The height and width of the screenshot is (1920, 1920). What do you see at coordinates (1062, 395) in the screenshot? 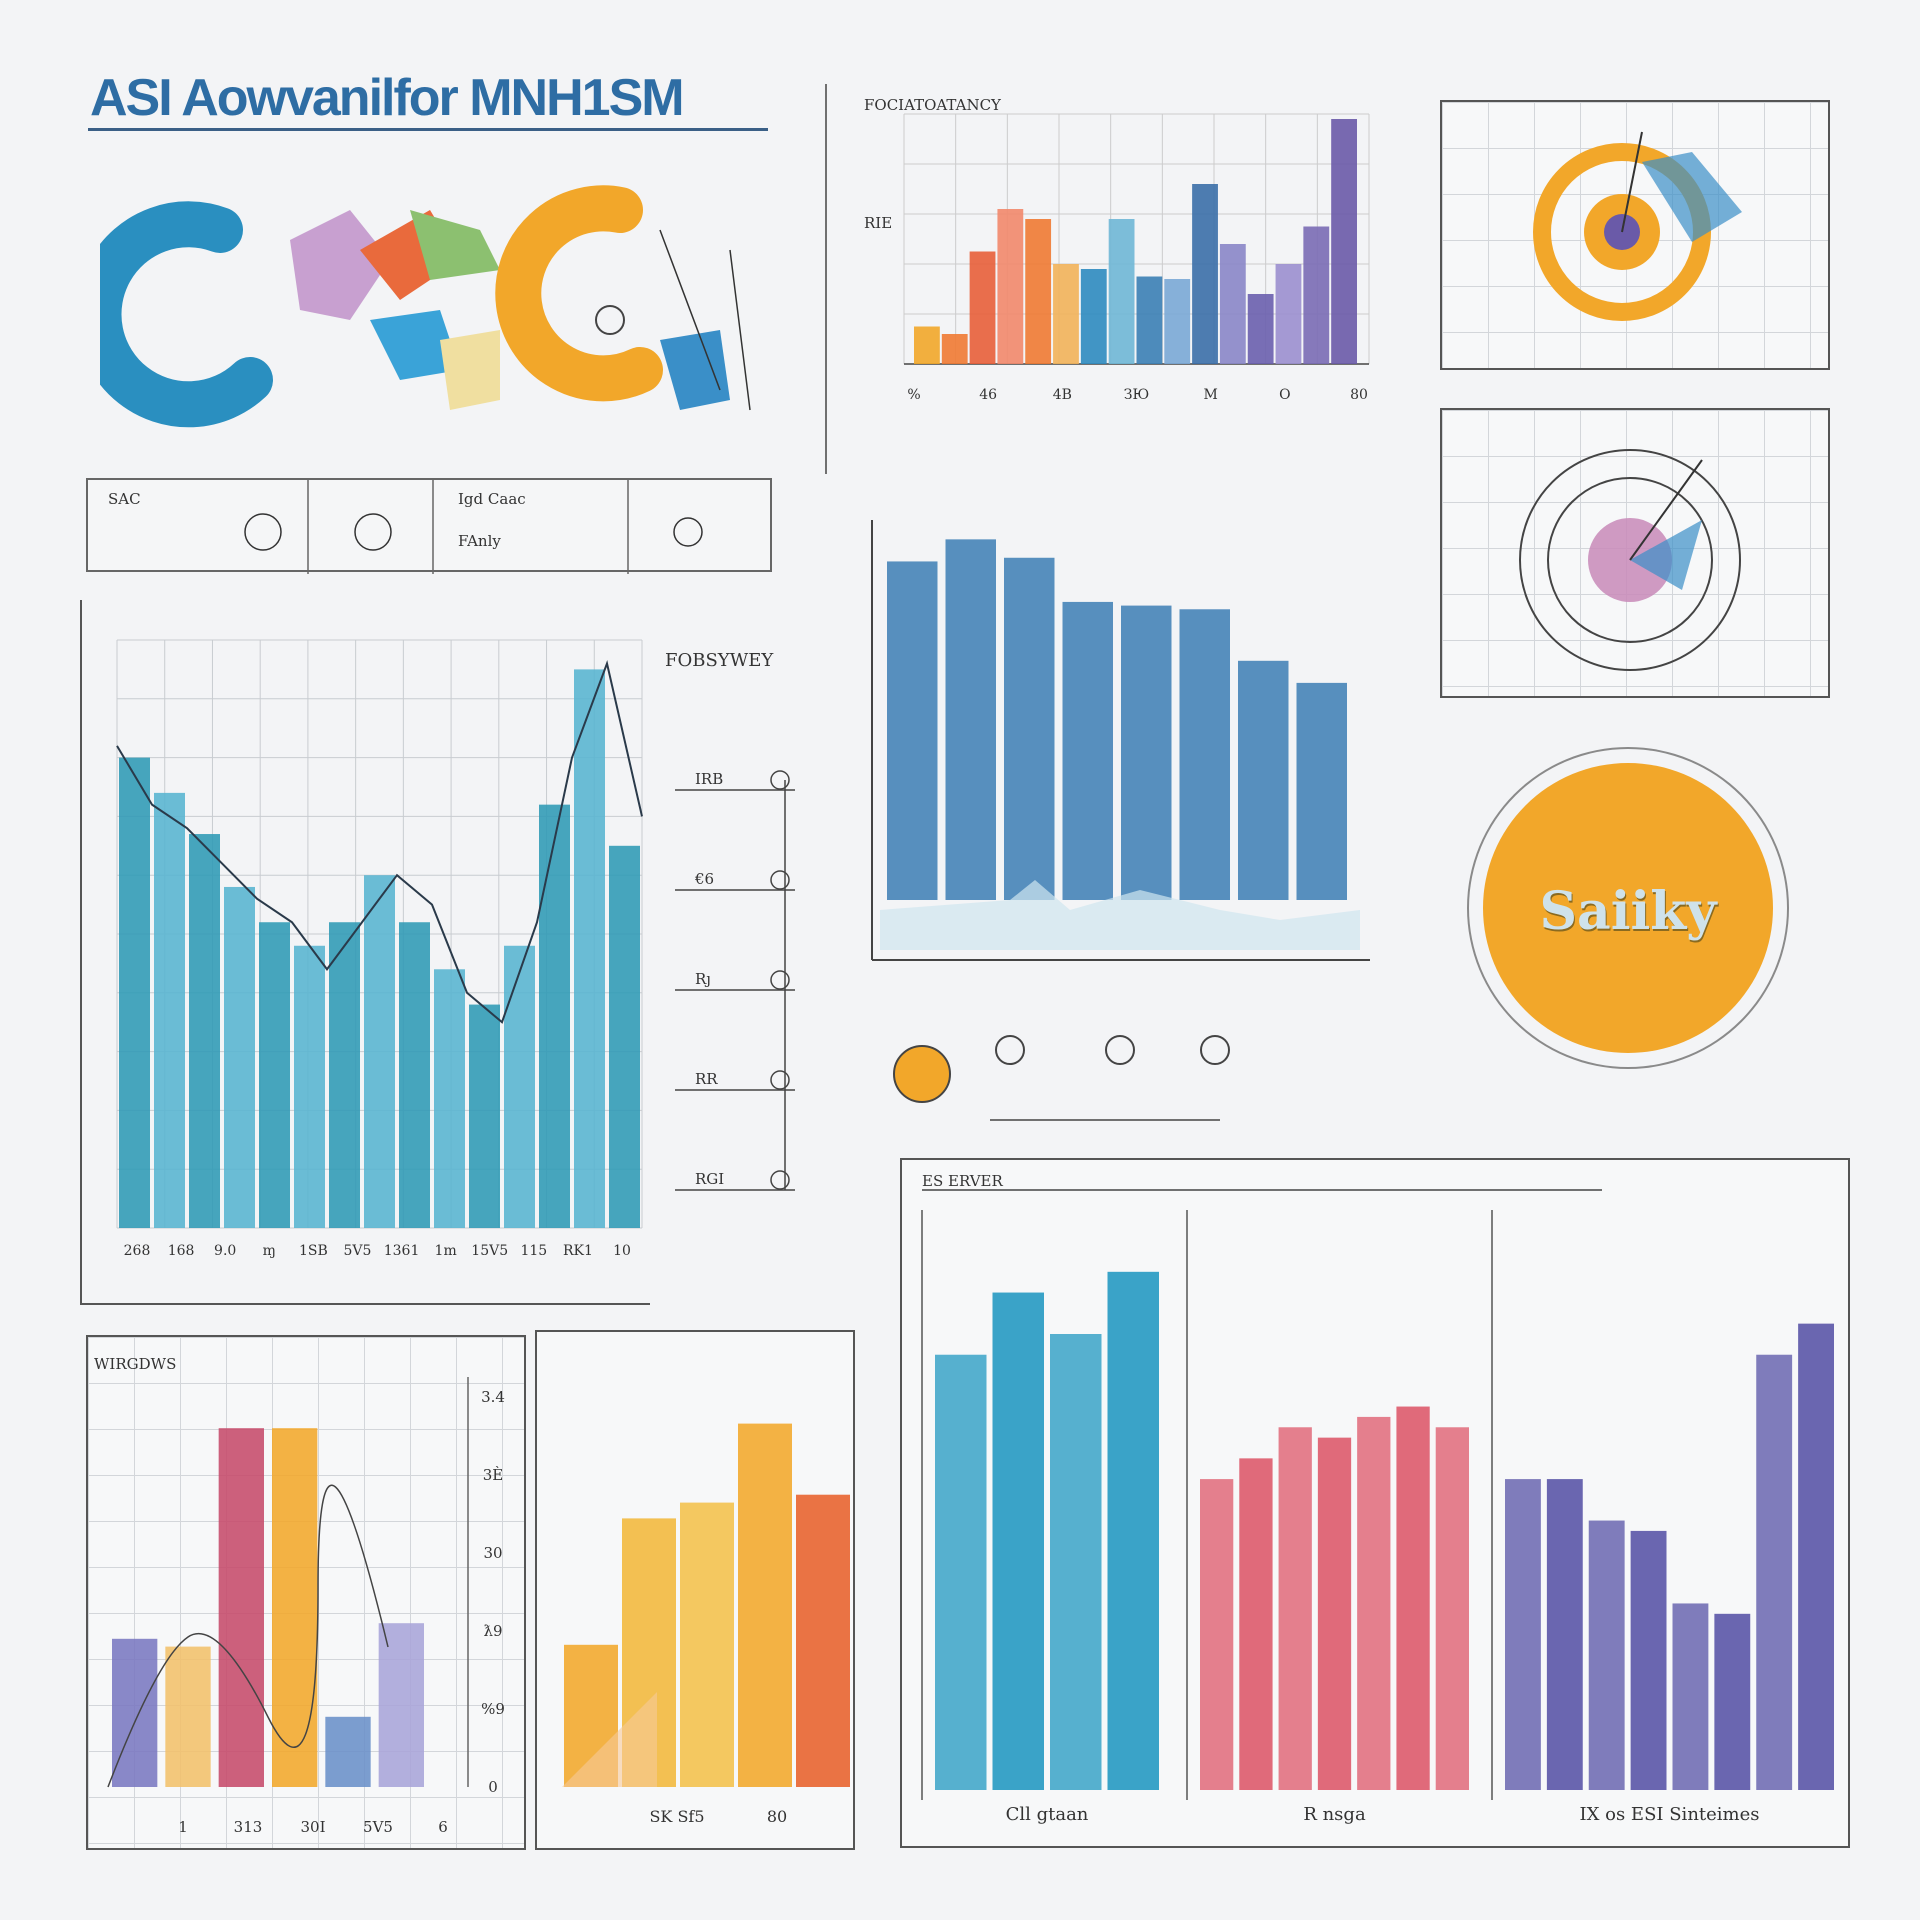
I see `x-tick-label: 4B` at bounding box center [1062, 395].